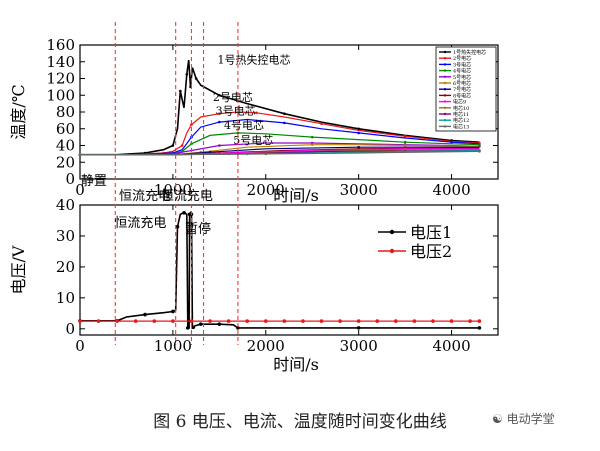 Image resolution: width=600 pixels, height=451 pixels. I want to click on watermark-text: 电动学堂, so click(530, 419).